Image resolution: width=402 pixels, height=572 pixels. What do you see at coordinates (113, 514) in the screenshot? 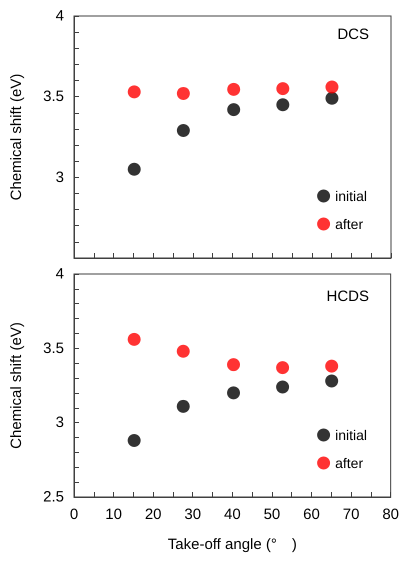
I see `x-tick-label: 10` at bounding box center [113, 514].